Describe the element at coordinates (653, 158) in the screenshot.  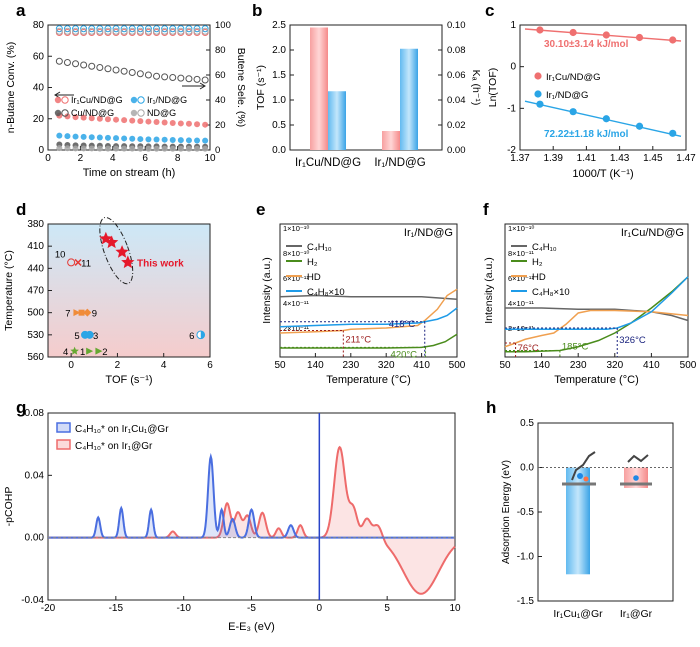
I see `x-tick-label: 1.45` at that location.